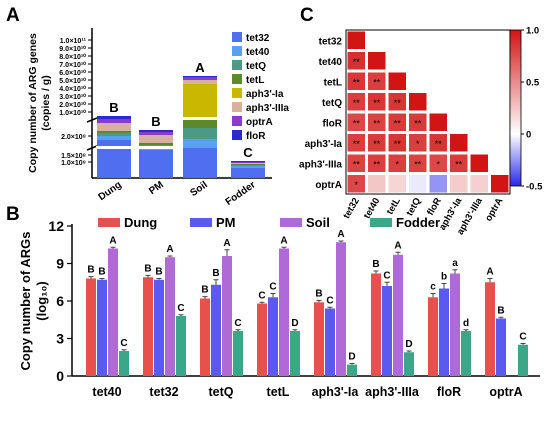  I want to click on column-label: tet32, so click(351, 208).